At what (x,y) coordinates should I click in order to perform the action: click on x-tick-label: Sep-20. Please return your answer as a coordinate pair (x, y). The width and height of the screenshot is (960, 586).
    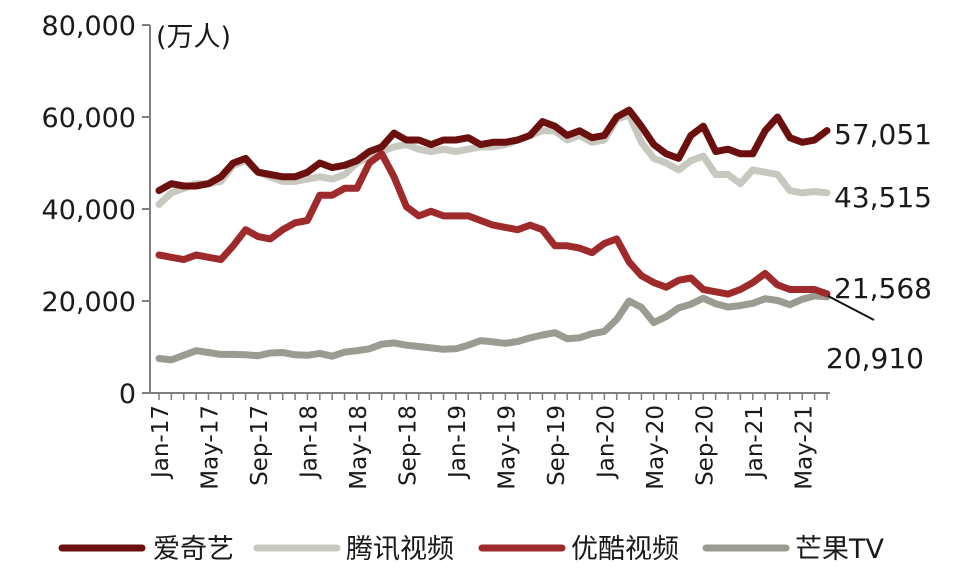
    Looking at the image, I should click on (705, 445).